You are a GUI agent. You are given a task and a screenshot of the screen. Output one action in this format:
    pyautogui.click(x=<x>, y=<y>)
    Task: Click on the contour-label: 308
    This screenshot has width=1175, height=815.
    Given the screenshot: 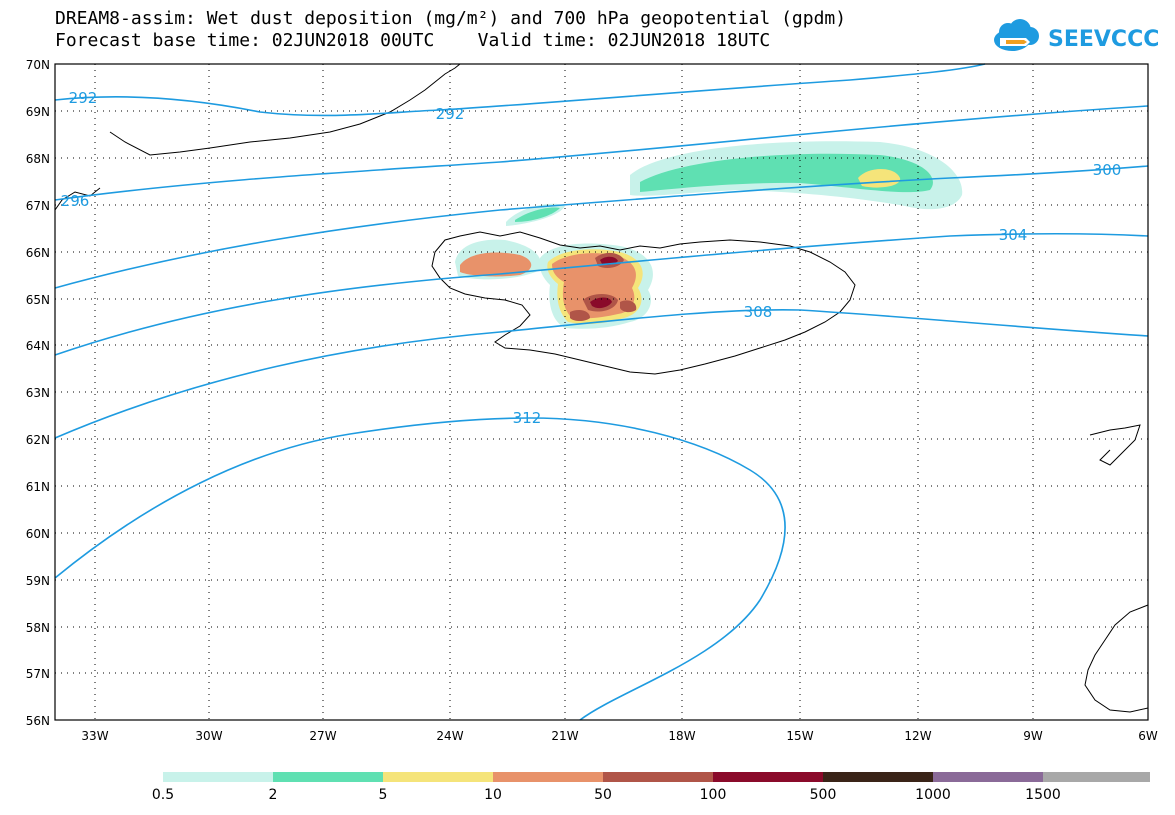 What is the action you would take?
    pyautogui.click(x=758, y=312)
    